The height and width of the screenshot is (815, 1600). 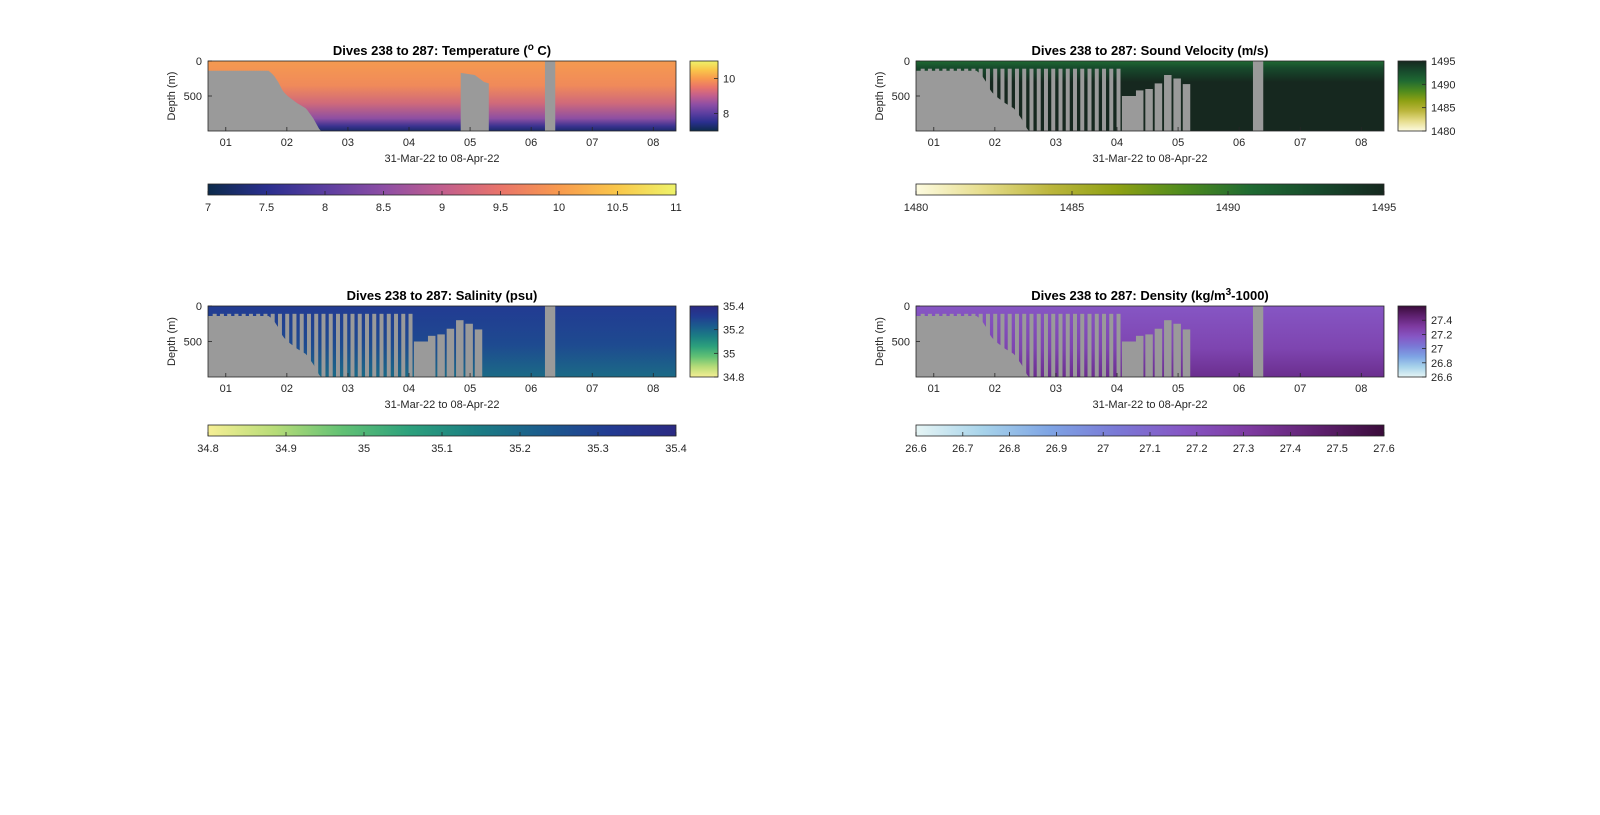 What do you see at coordinates (653, 389) in the screenshot?
I see `salinity-xtick: 08` at bounding box center [653, 389].